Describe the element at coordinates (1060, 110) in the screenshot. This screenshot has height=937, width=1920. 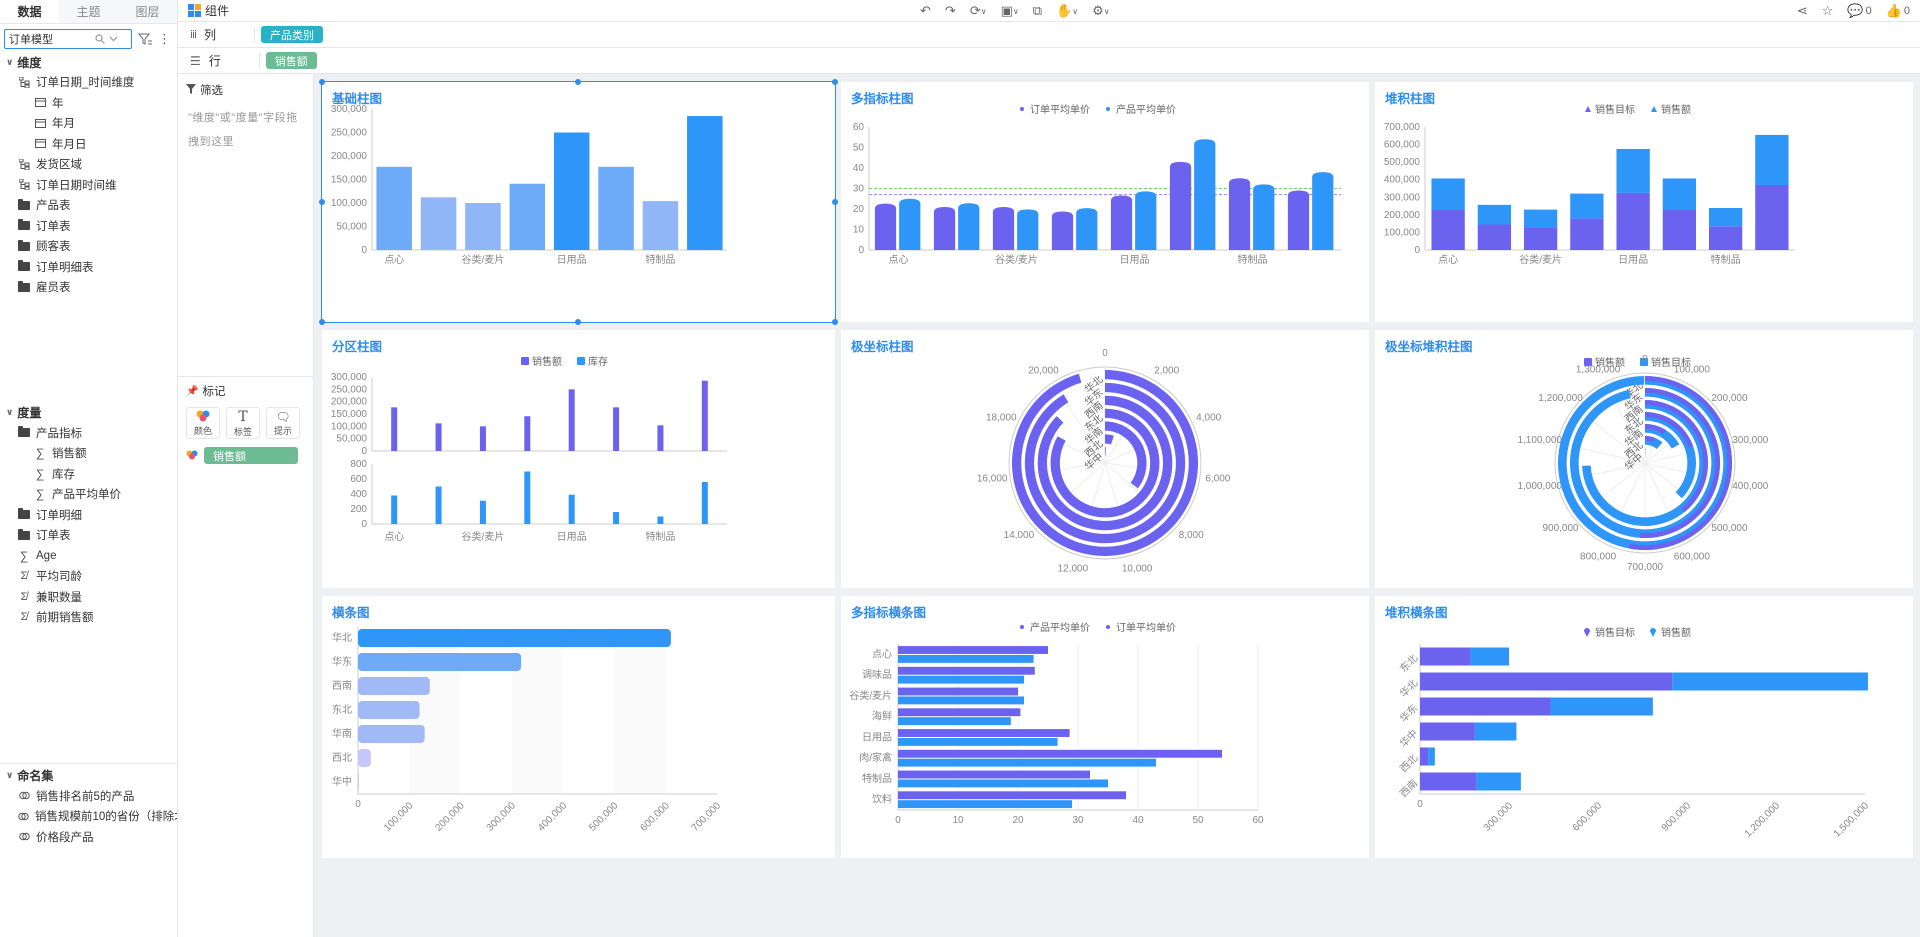
I see `legend-label: 订单平均单价` at that location.